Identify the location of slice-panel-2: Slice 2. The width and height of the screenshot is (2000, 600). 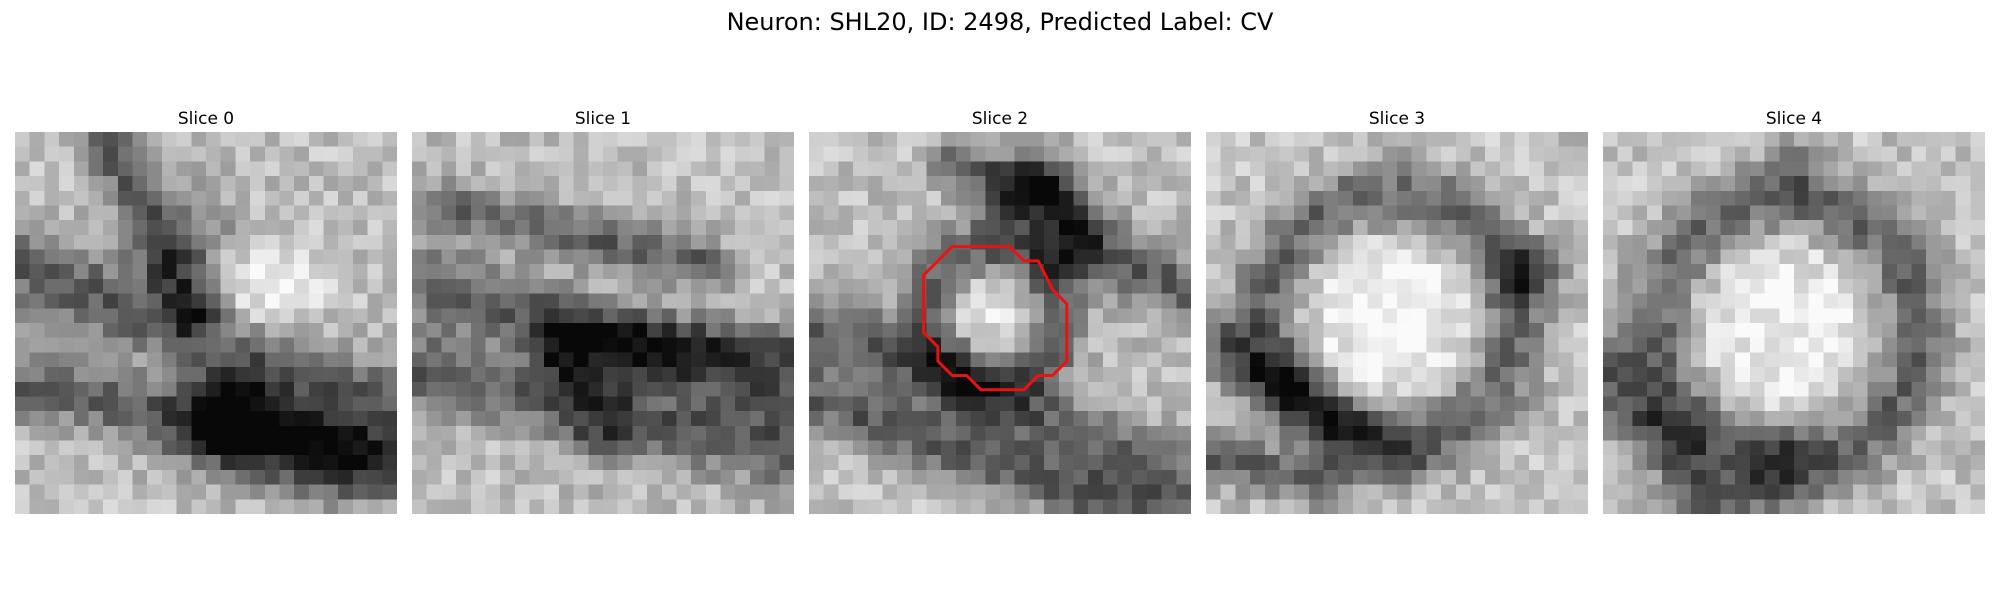
(1000, 311).